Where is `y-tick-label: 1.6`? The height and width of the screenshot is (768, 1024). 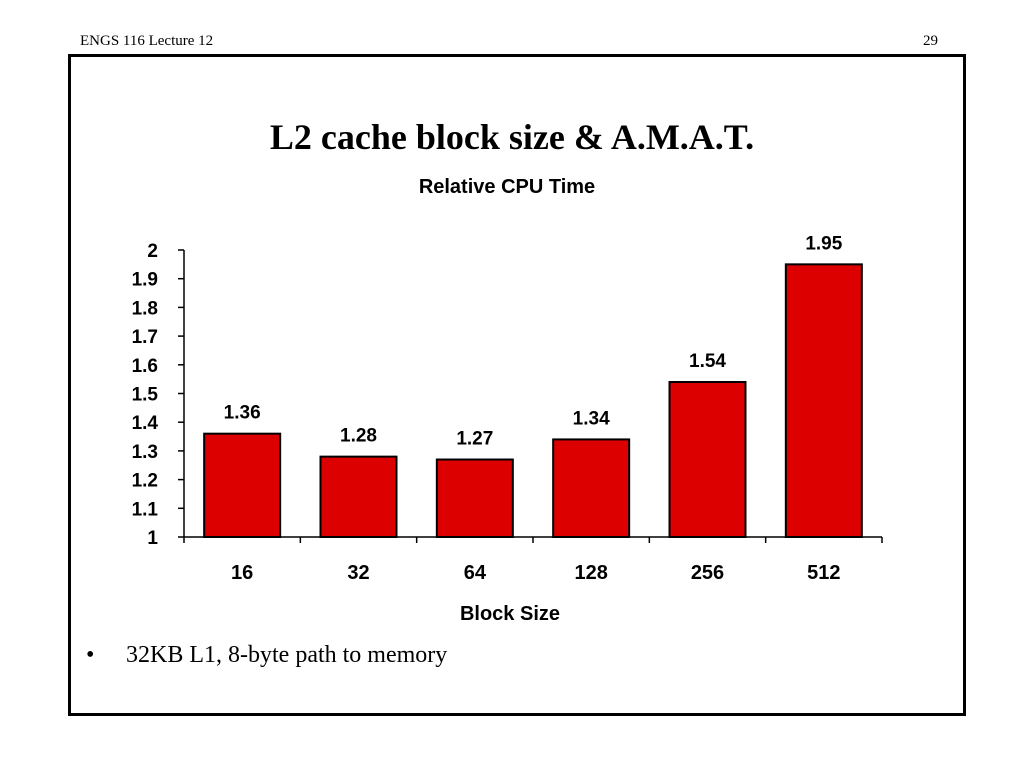 y-tick-label: 1.6 is located at coordinates (145, 366).